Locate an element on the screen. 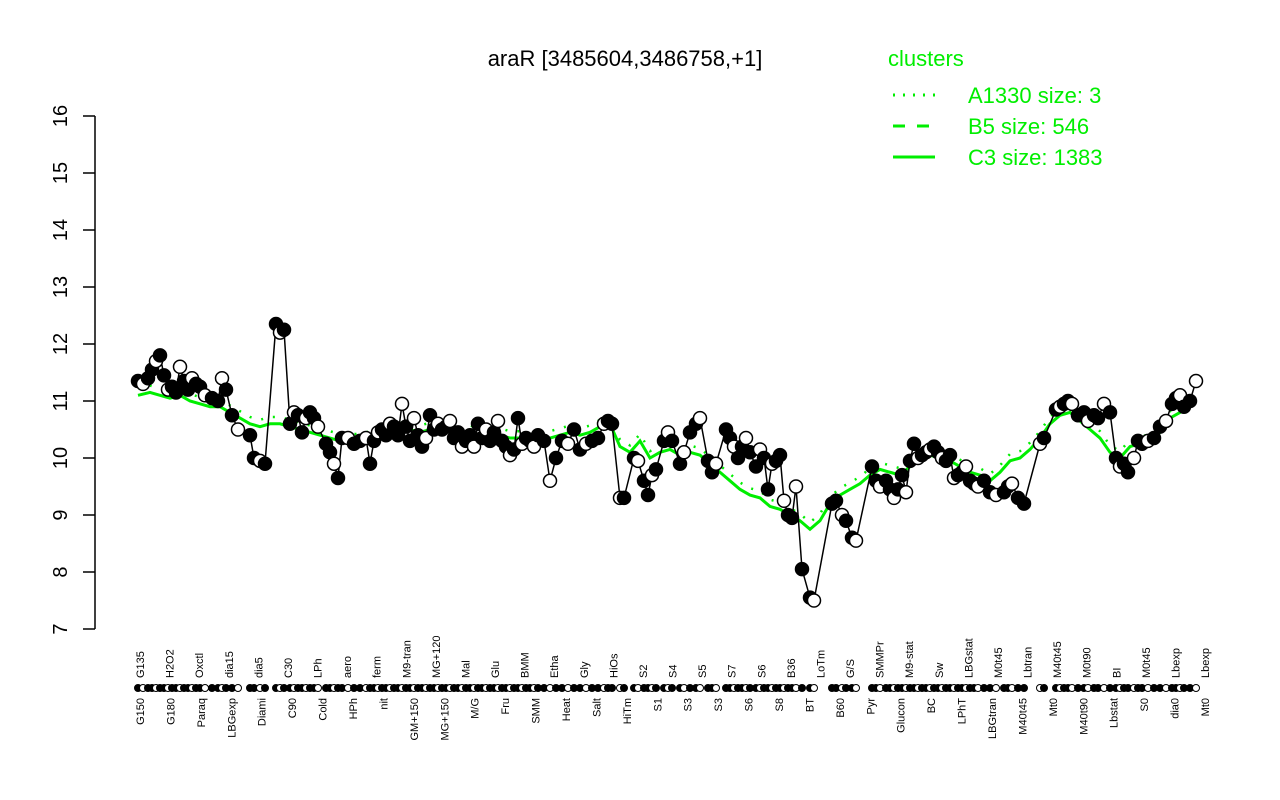 This screenshot has height=800, width=1280. category-label: G/S is located at coordinates (851, 668).